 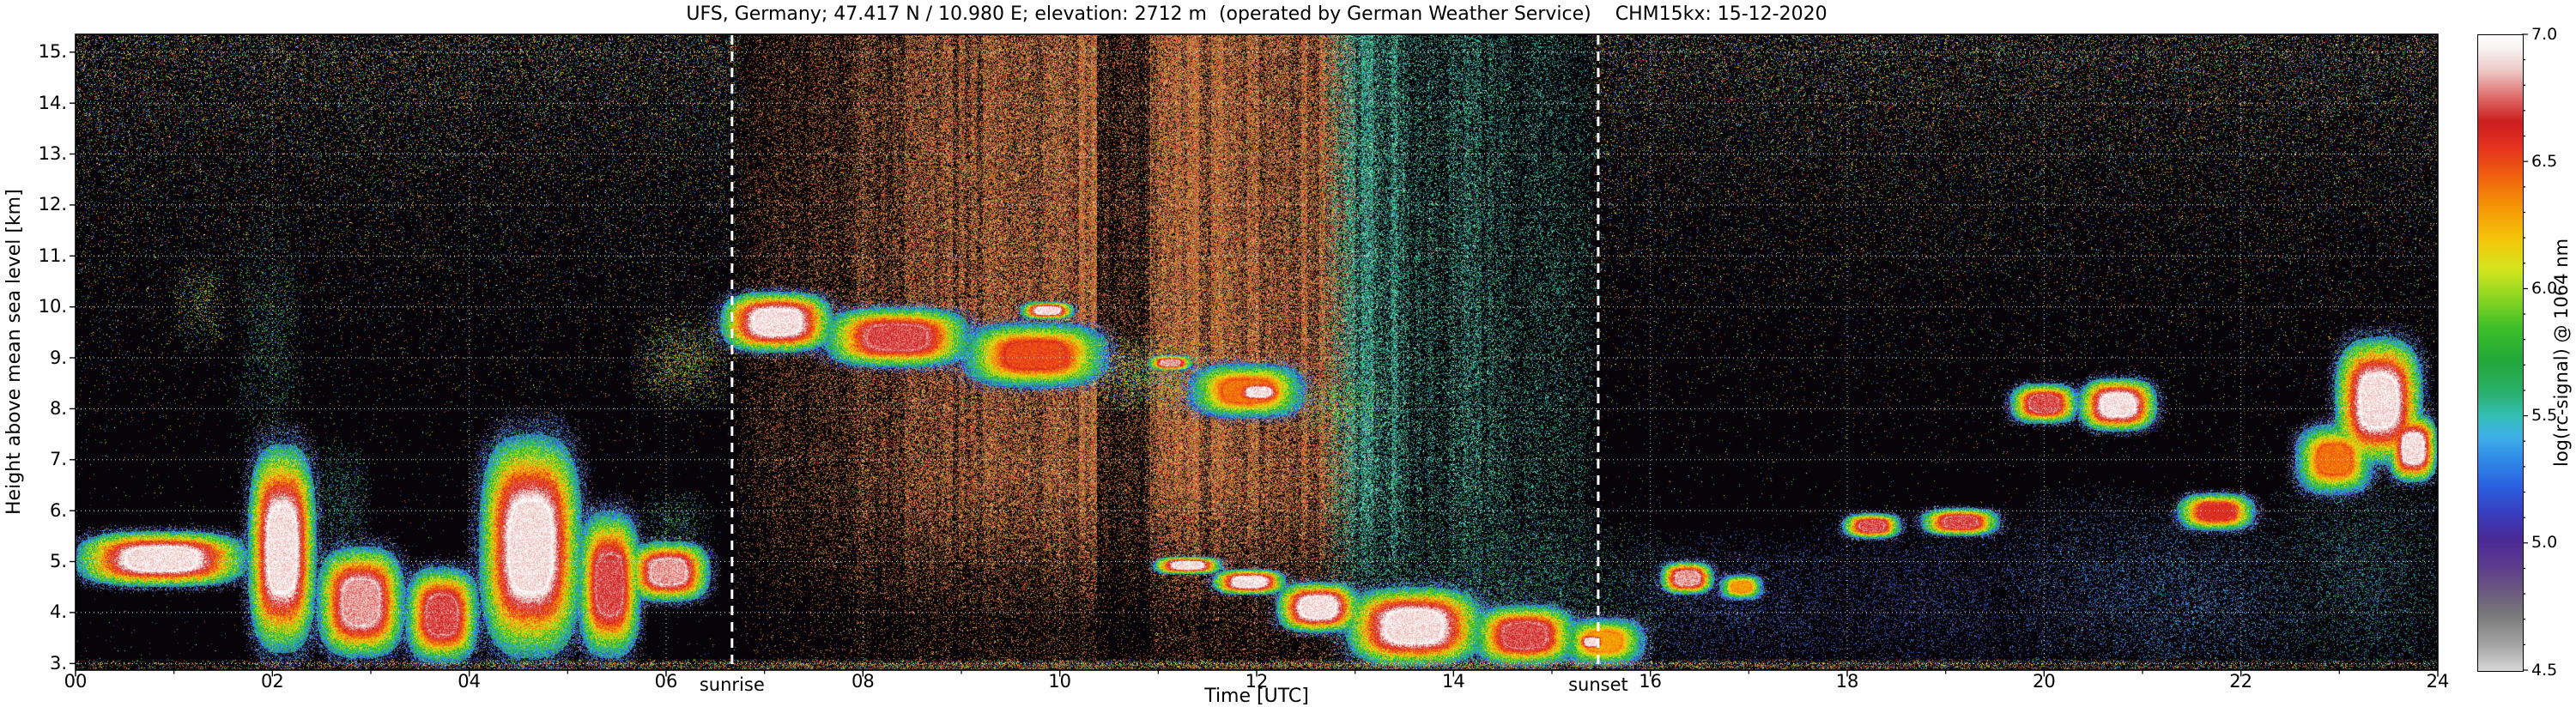 What do you see at coordinates (58, 663) in the screenshot?
I see `y-tick-label: 3.` at bounding box center [58, 663].